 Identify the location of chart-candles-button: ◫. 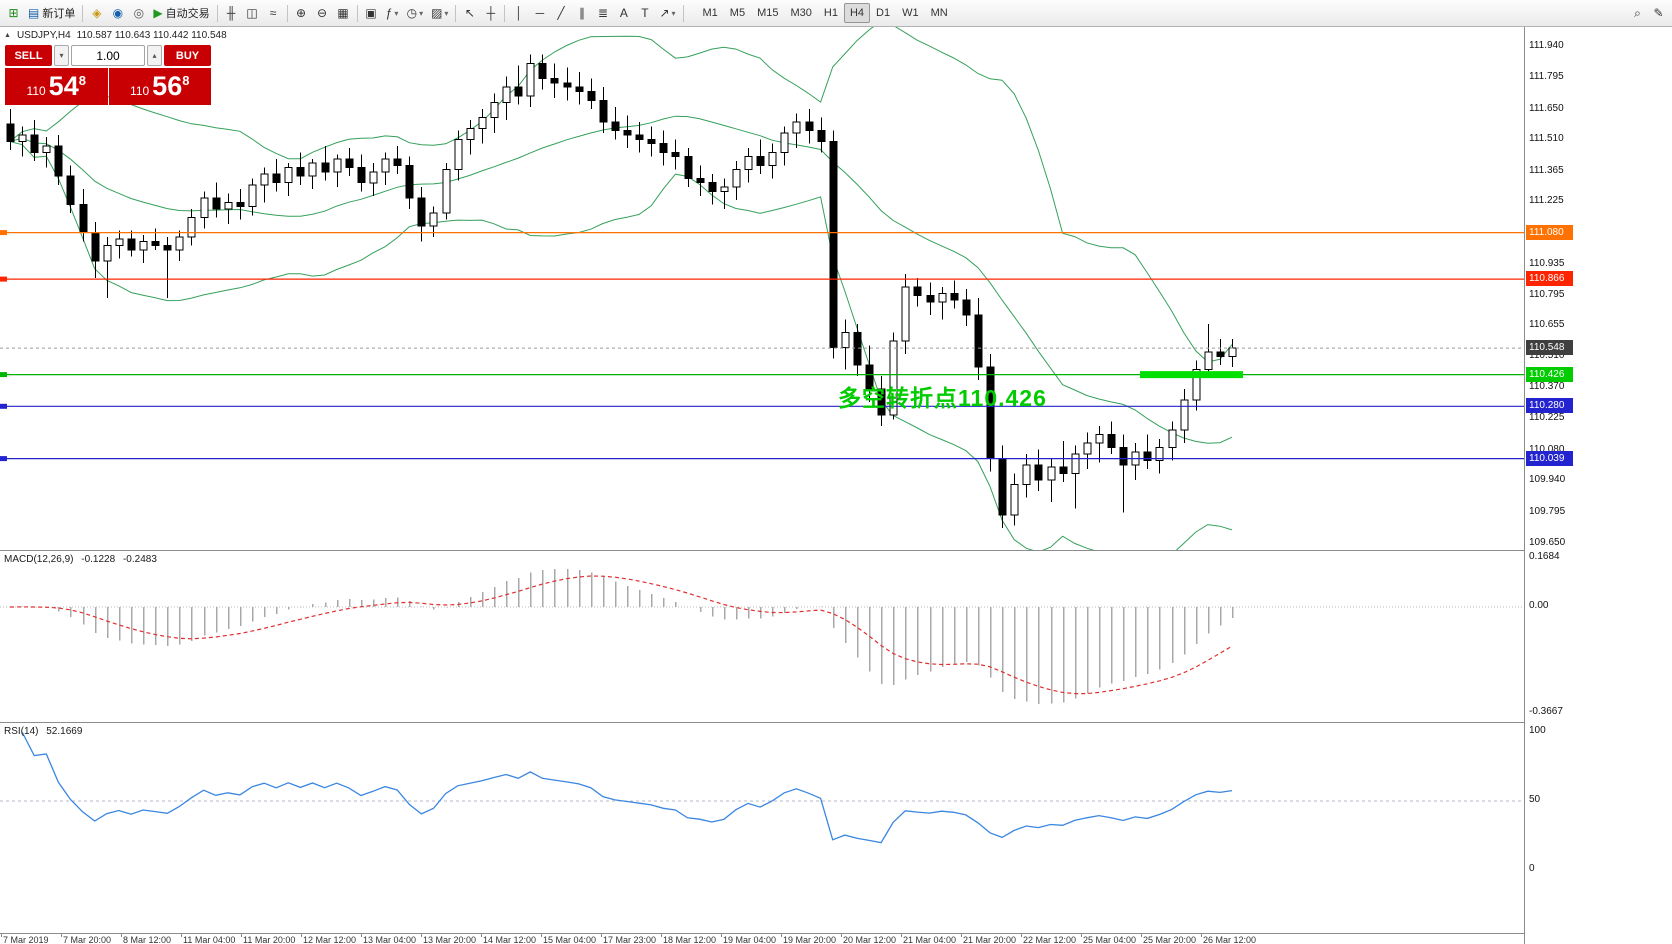
(252, 13).